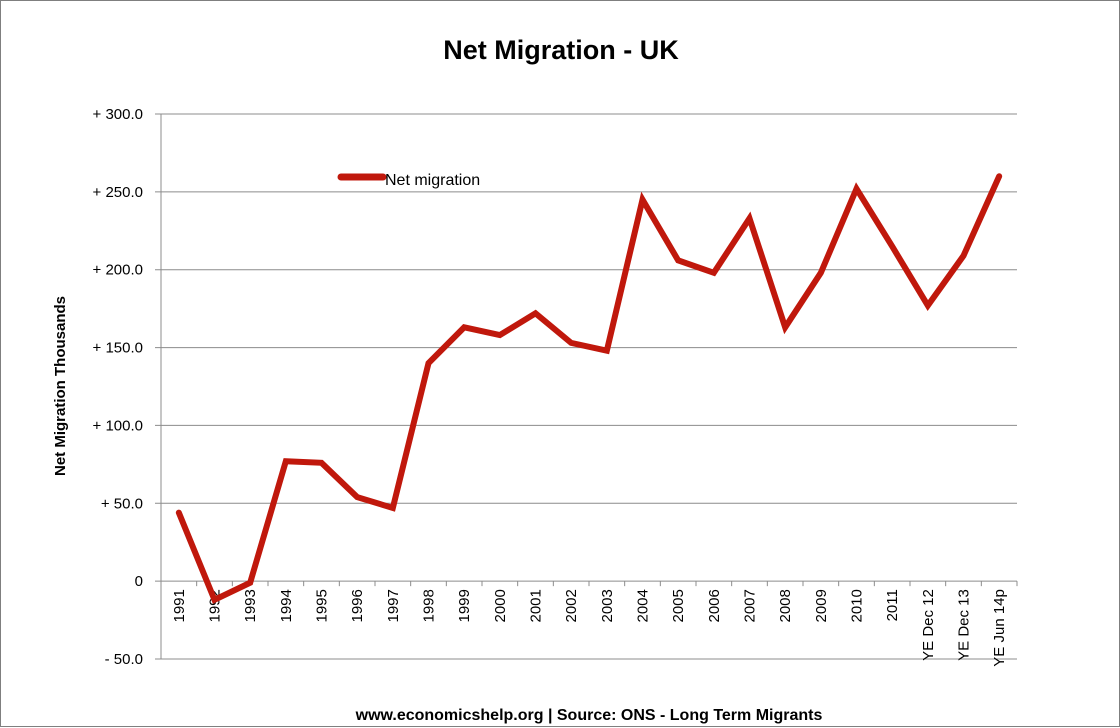 The image size is (1120, 728). I want to click on x-tick-label: 1998, so click(429, 605).